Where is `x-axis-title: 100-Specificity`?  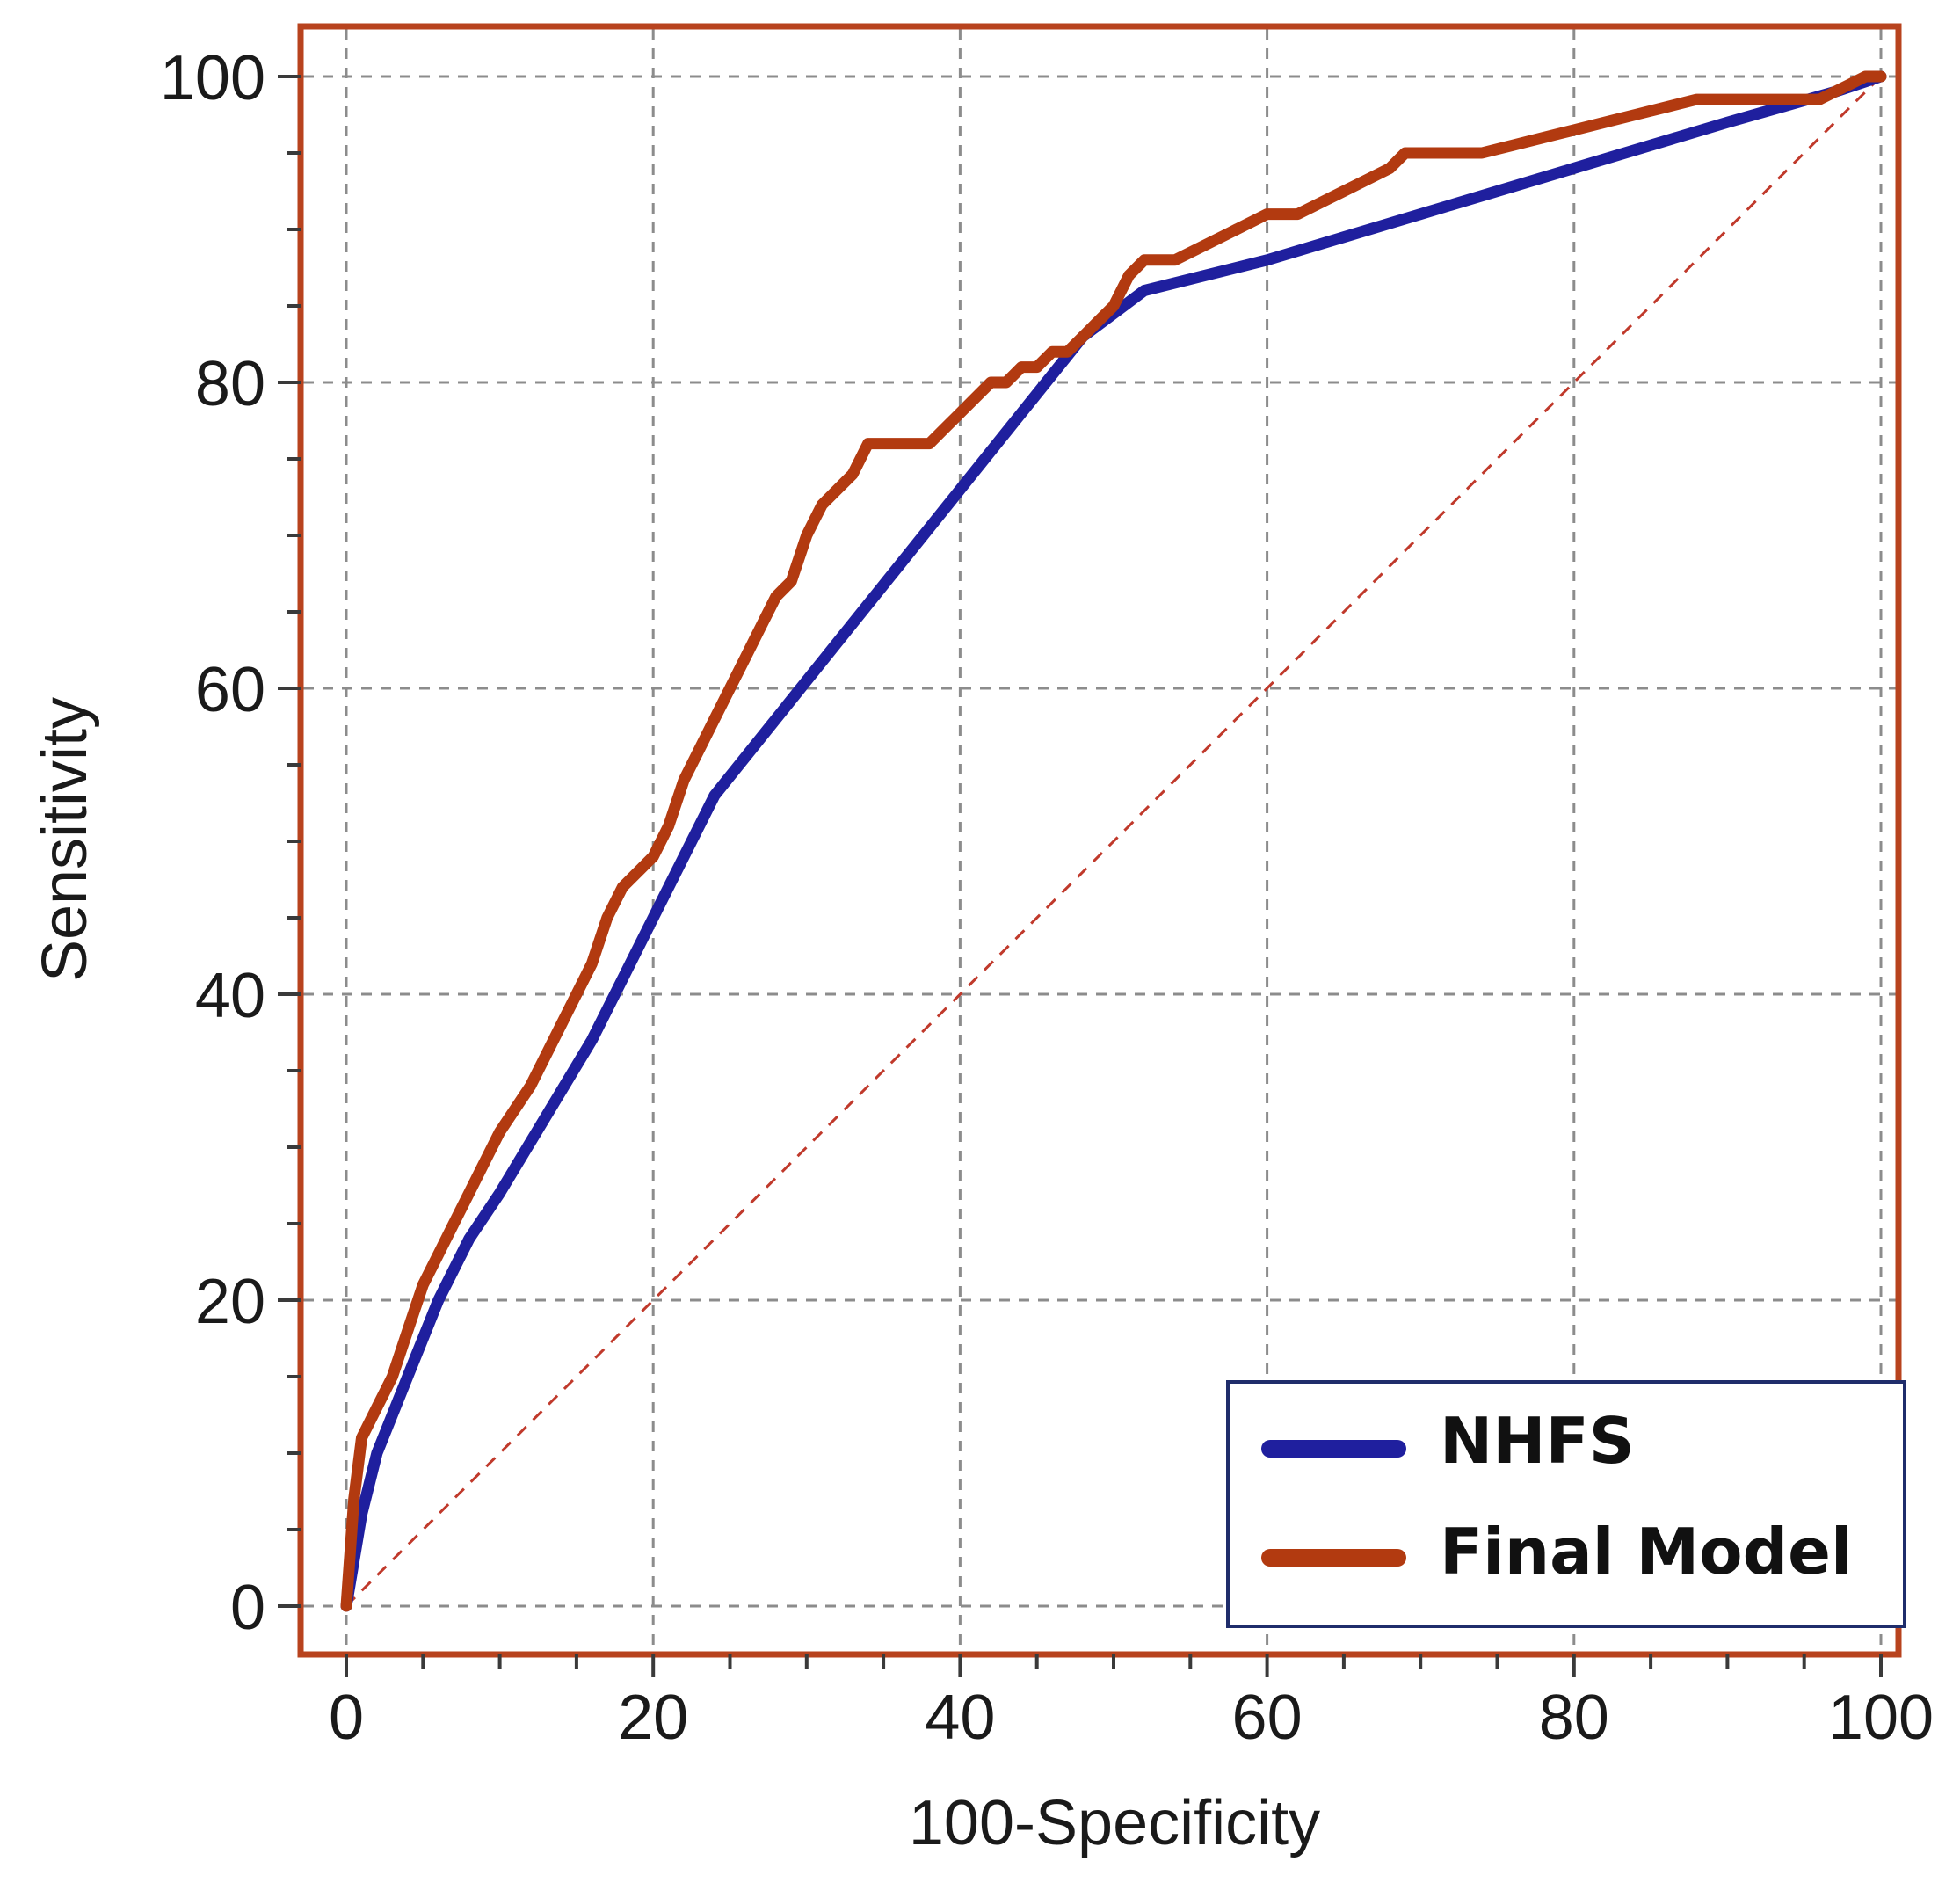 x-axis-title: 100-Specificity is located at coordinates (1114, 1823).